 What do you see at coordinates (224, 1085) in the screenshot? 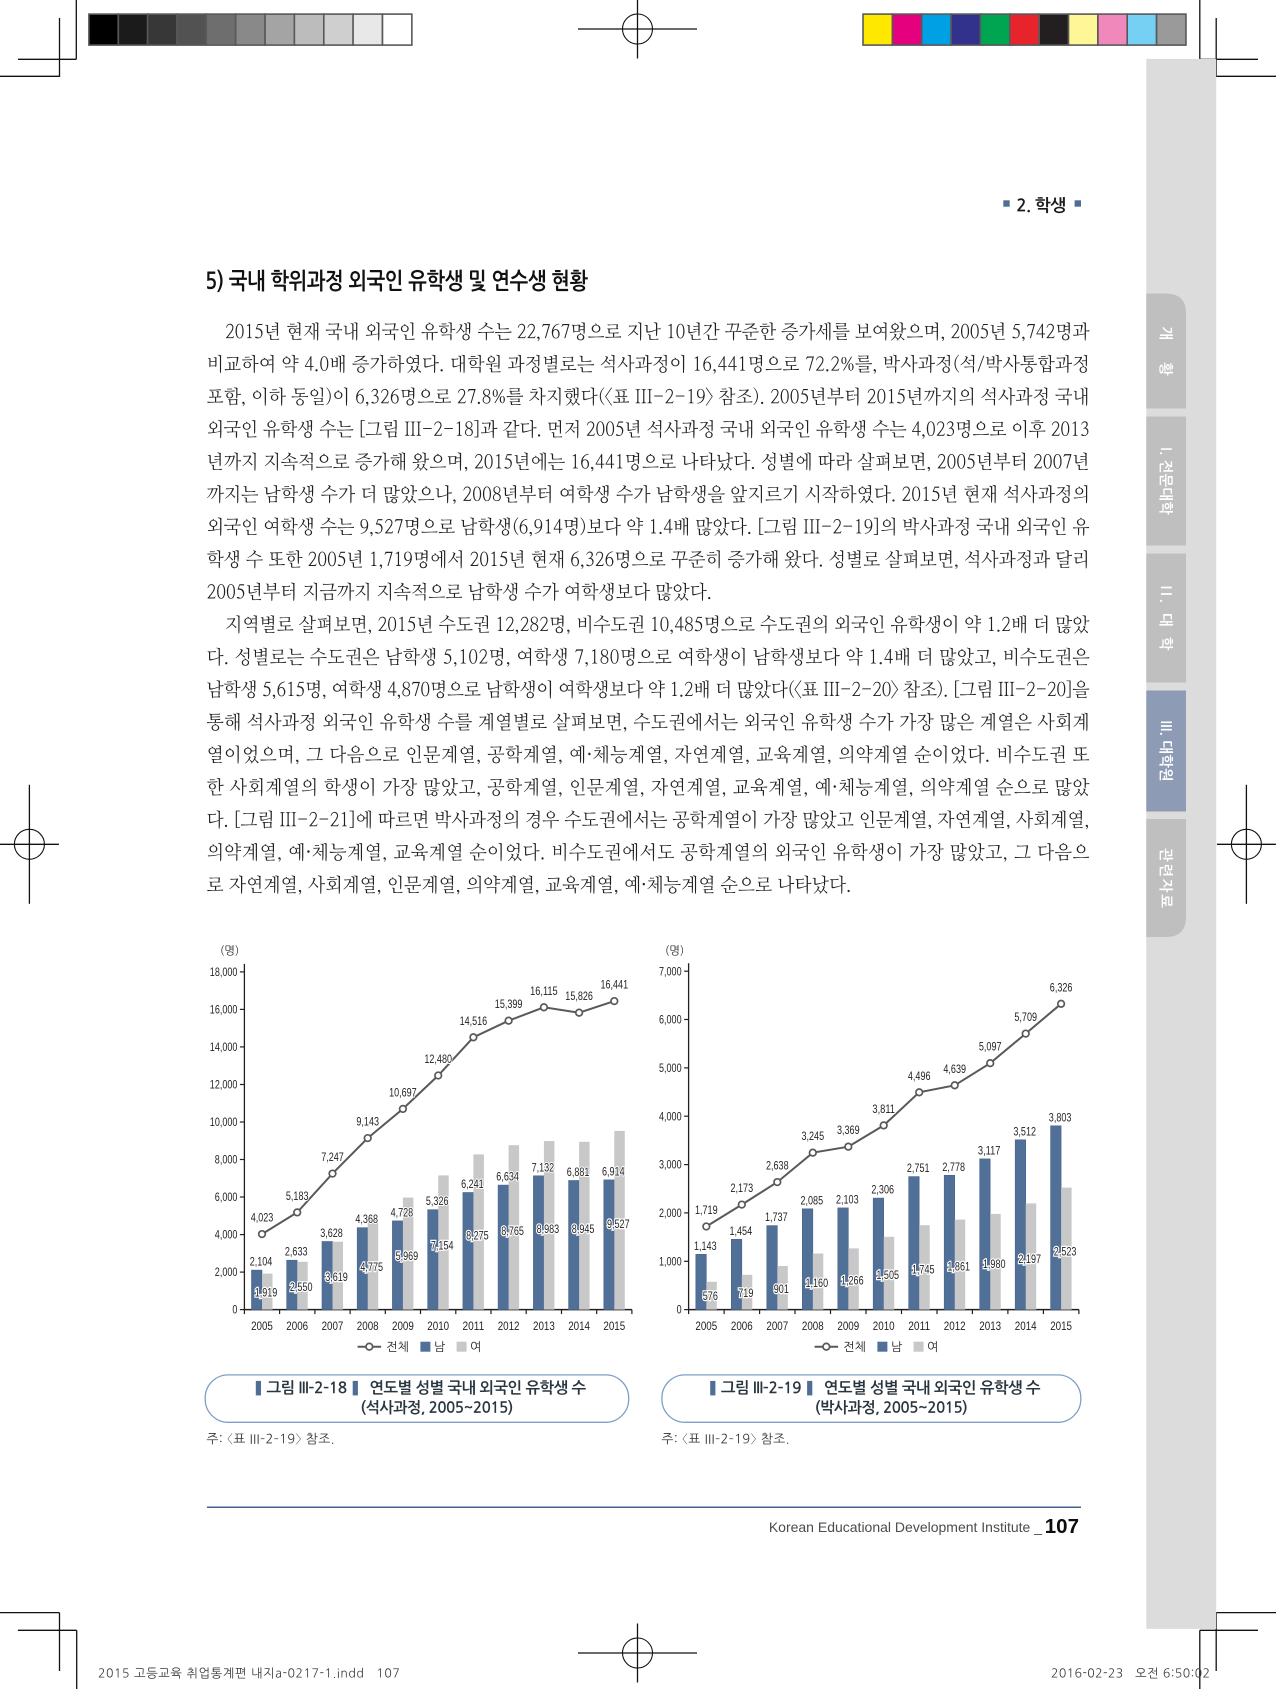
I see `svg-text: 12,000` at bounding box center [224, 1085].